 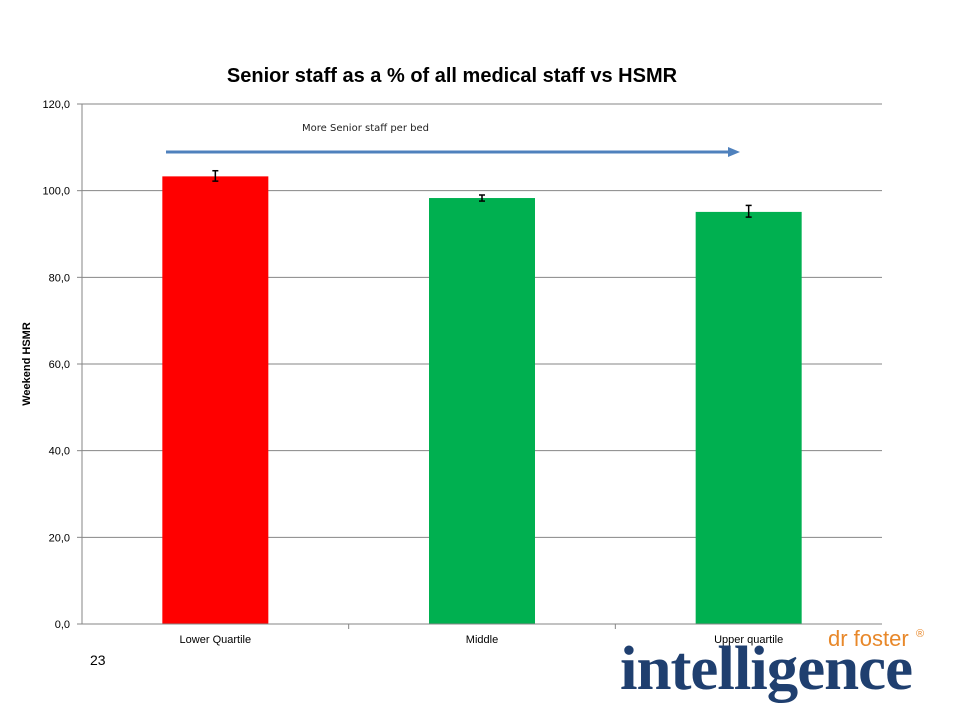 I want to click on y-tick-label: 40,0, so click(x=59, y=452).